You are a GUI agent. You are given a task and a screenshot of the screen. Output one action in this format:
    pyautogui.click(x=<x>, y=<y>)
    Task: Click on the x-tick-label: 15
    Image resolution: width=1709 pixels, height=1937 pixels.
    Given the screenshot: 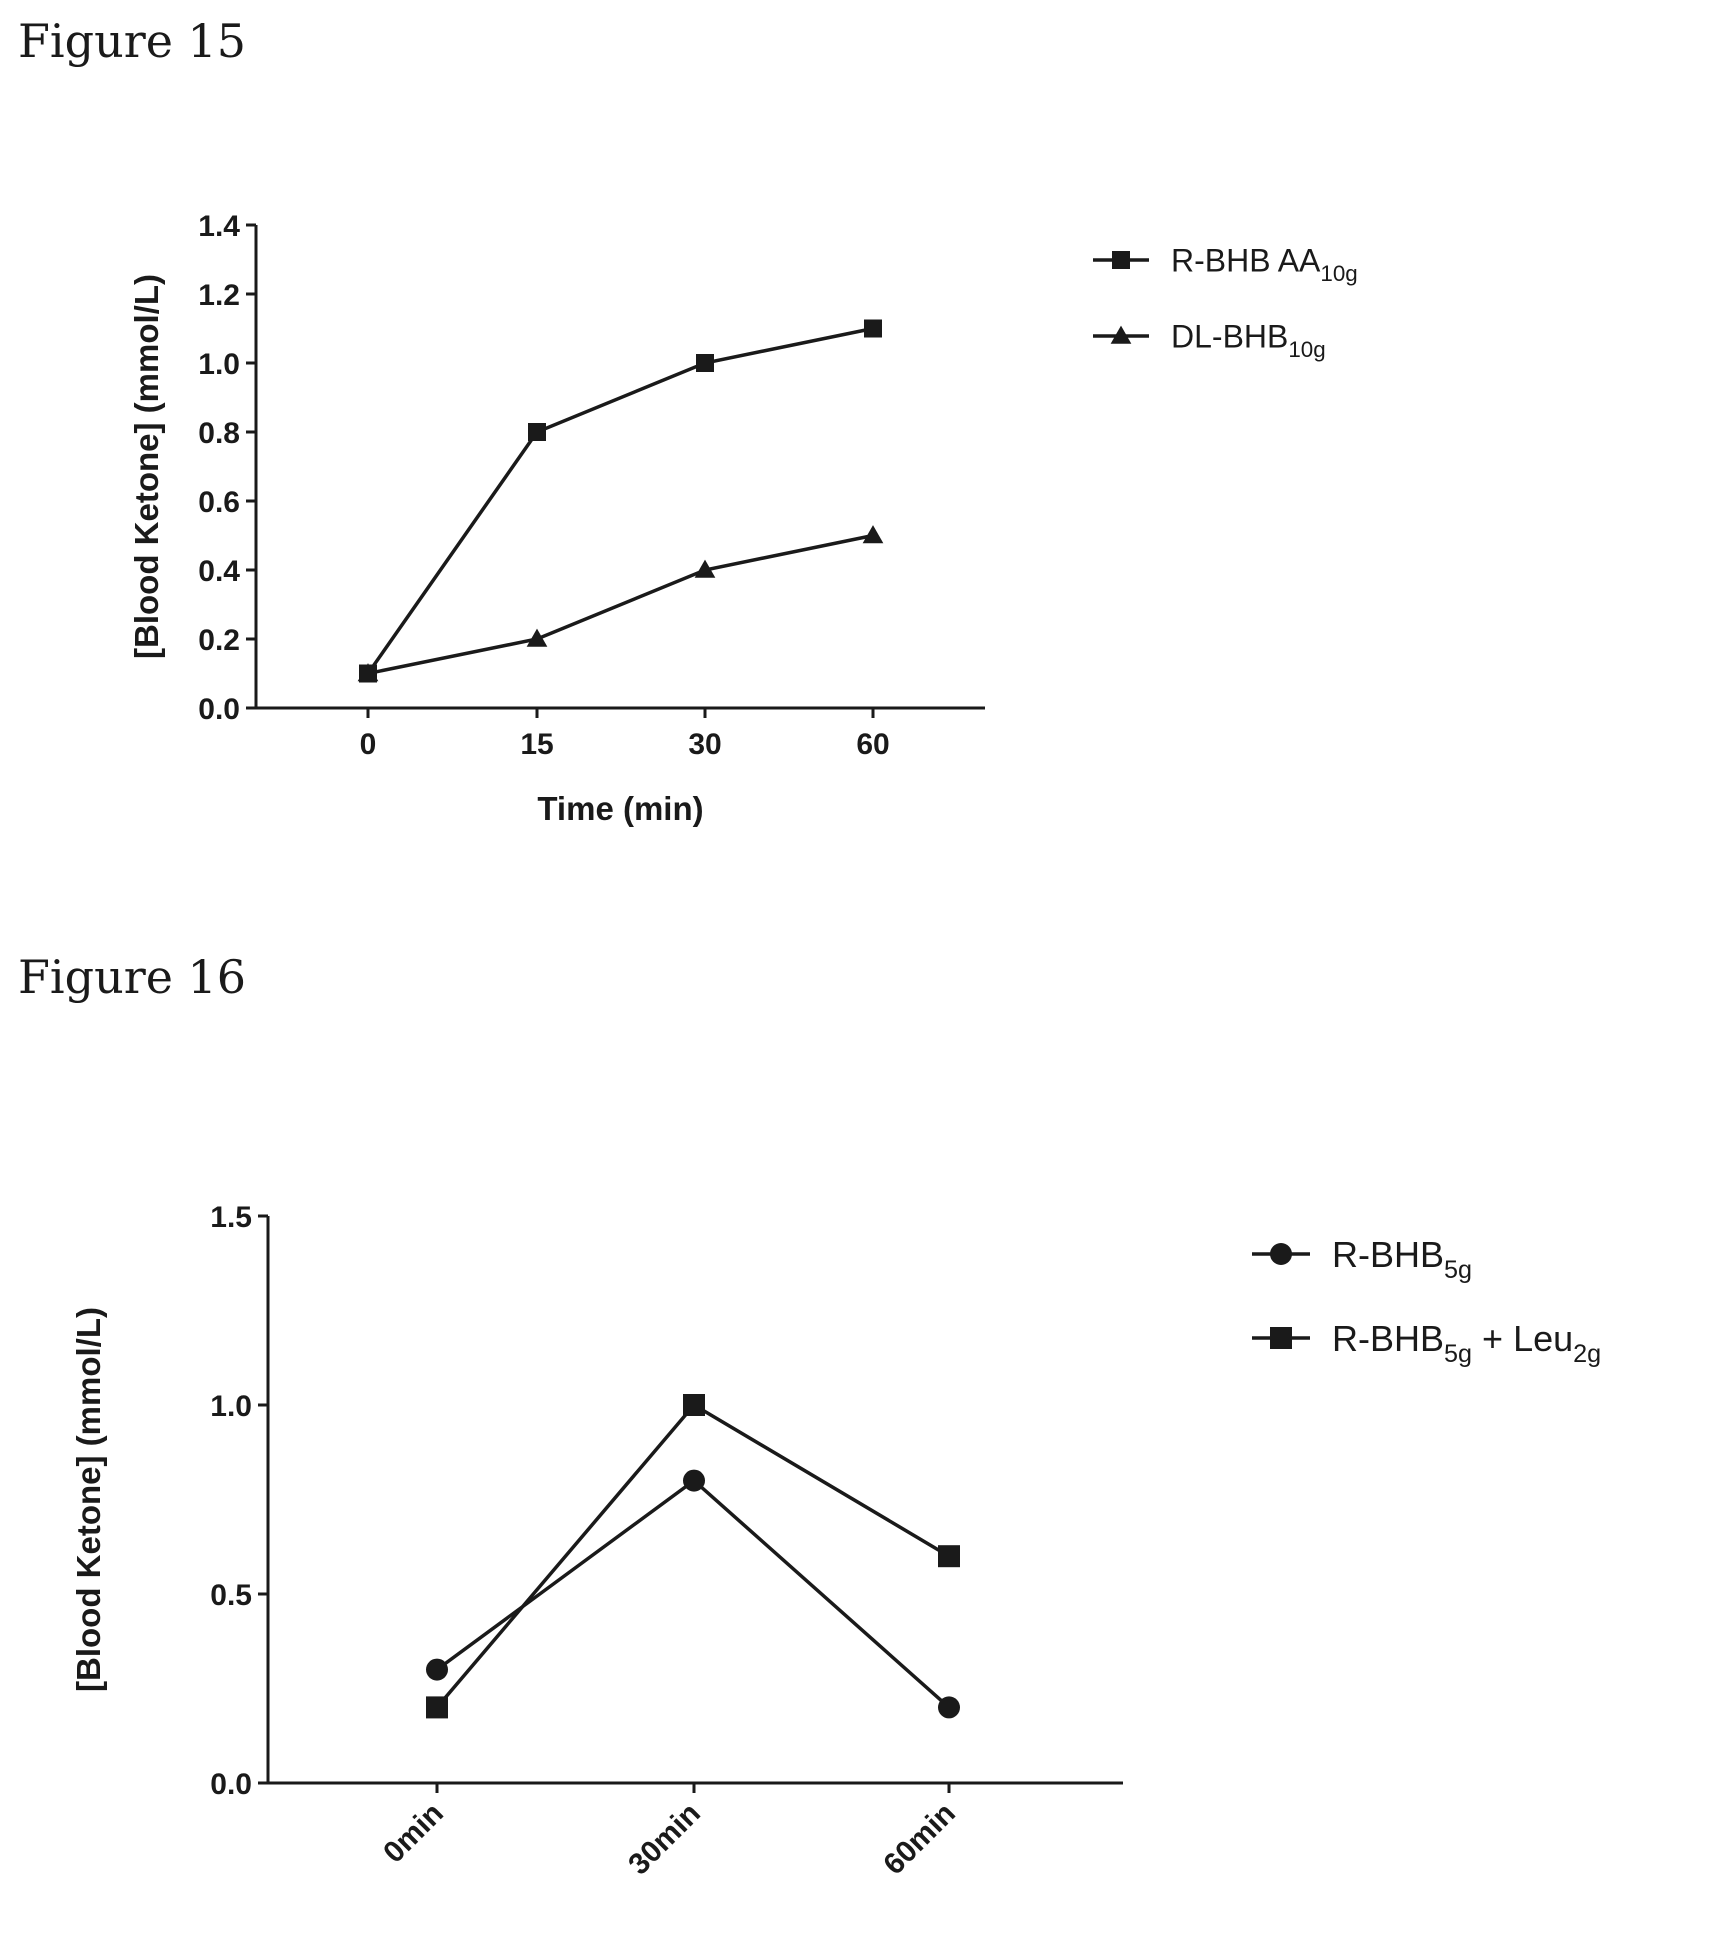 What is the action you would take?
    pyautogui.click(x=536, y=744)
    